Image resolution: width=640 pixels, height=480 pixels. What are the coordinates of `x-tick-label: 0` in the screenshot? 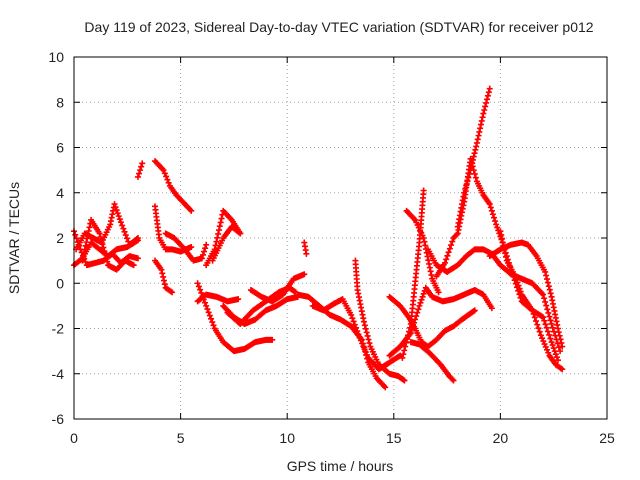 It's located at (74, 438).